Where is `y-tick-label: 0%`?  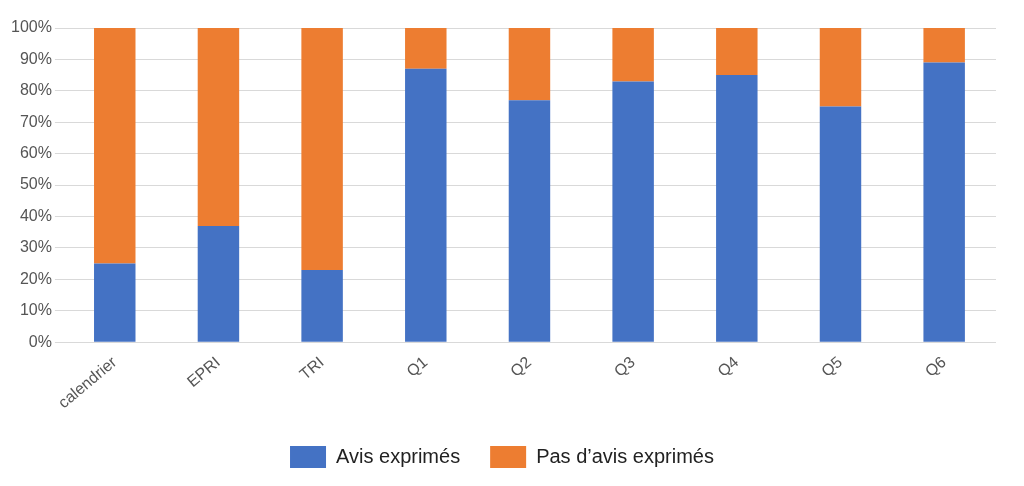
y-tick-label: 0% is located at coordinates (40, 341).